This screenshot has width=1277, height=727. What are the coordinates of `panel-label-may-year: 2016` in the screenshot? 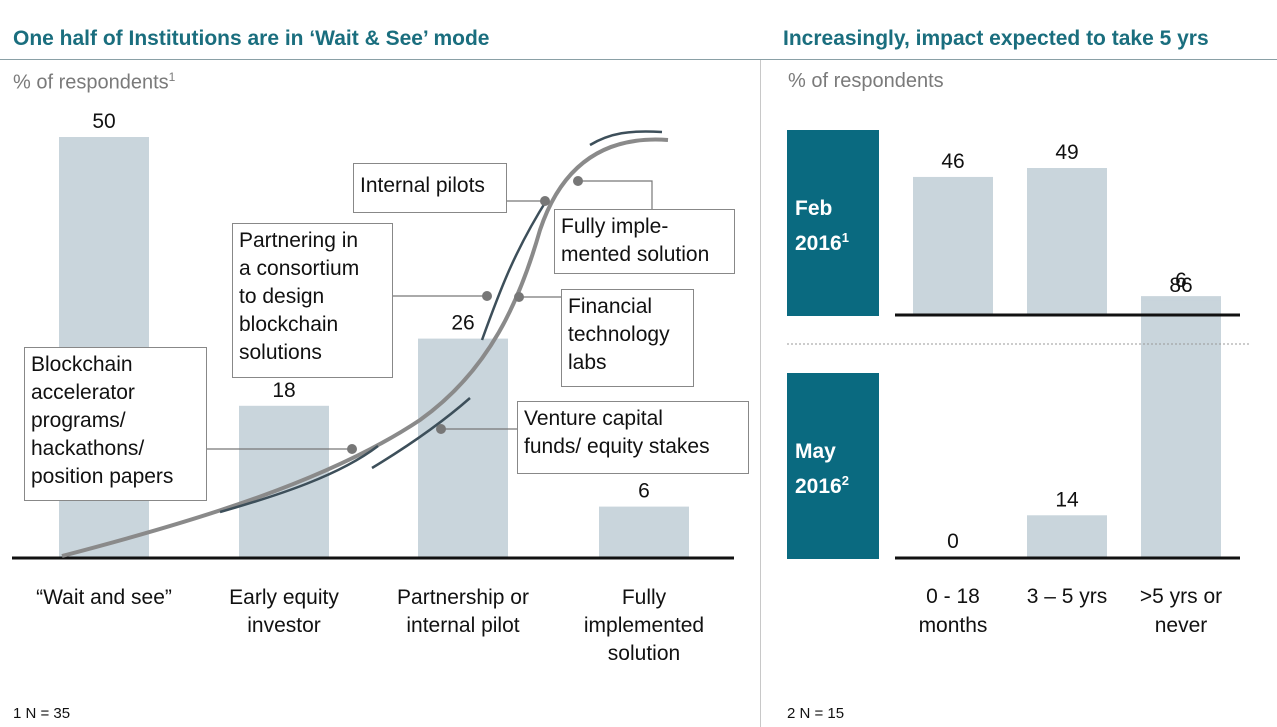 It's located at (818, 486).